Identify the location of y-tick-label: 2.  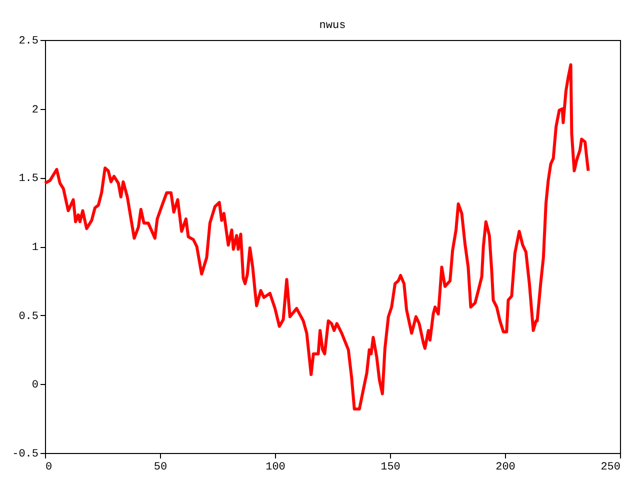
(35, 110).